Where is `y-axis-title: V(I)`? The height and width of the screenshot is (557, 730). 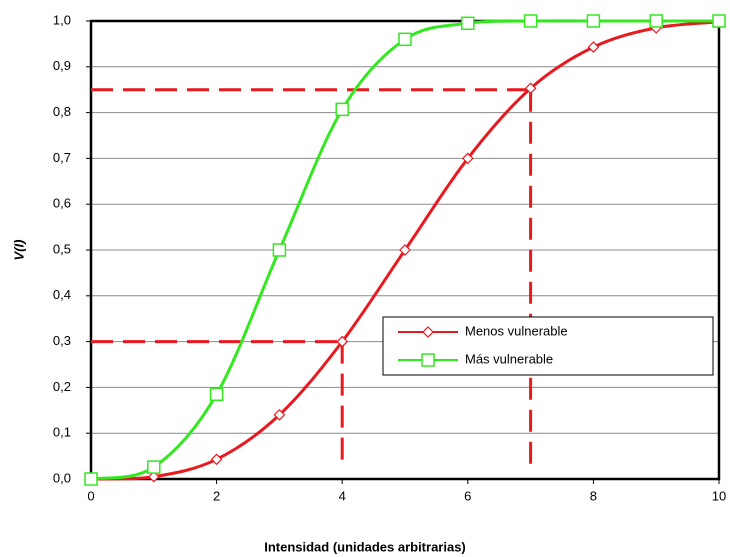 y-axis-title: V(I) is located at coordinates (18, 250).